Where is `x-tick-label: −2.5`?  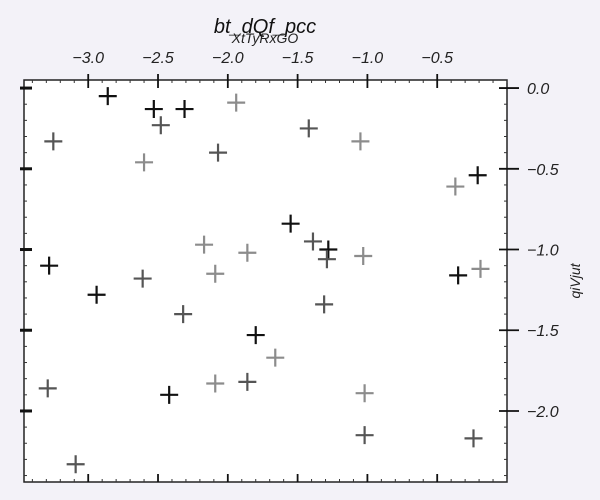
x-tick-label: −2.5 is located at coordinates (158, 58).